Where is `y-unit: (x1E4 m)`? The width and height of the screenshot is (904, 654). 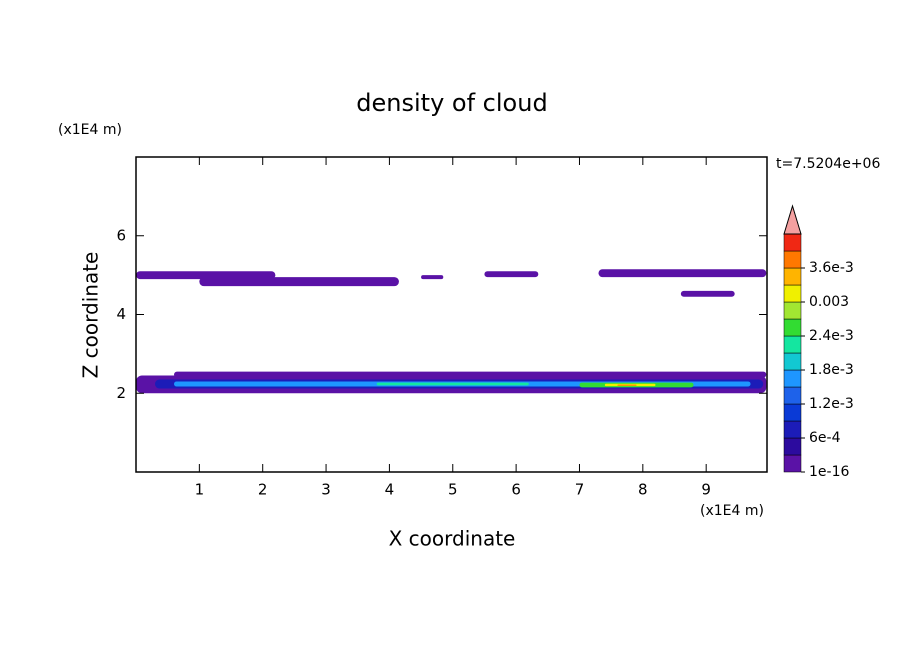 y-unit: (x1E4 m) is located at coordinates (90, 130).